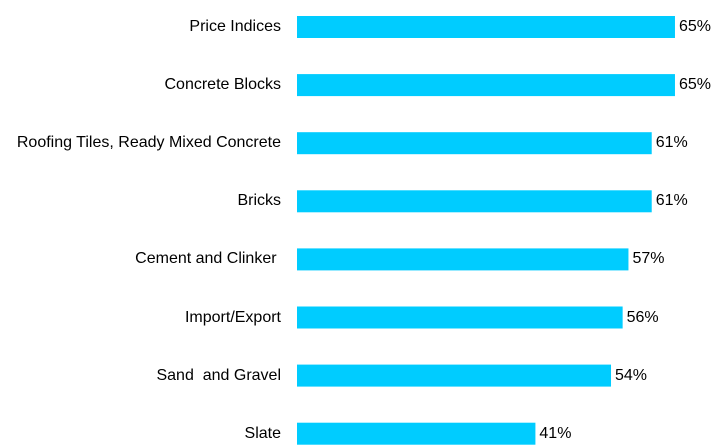 This screenshot has width=727, height=445. I want to click on category-label: Bricks, so click(259, 201).